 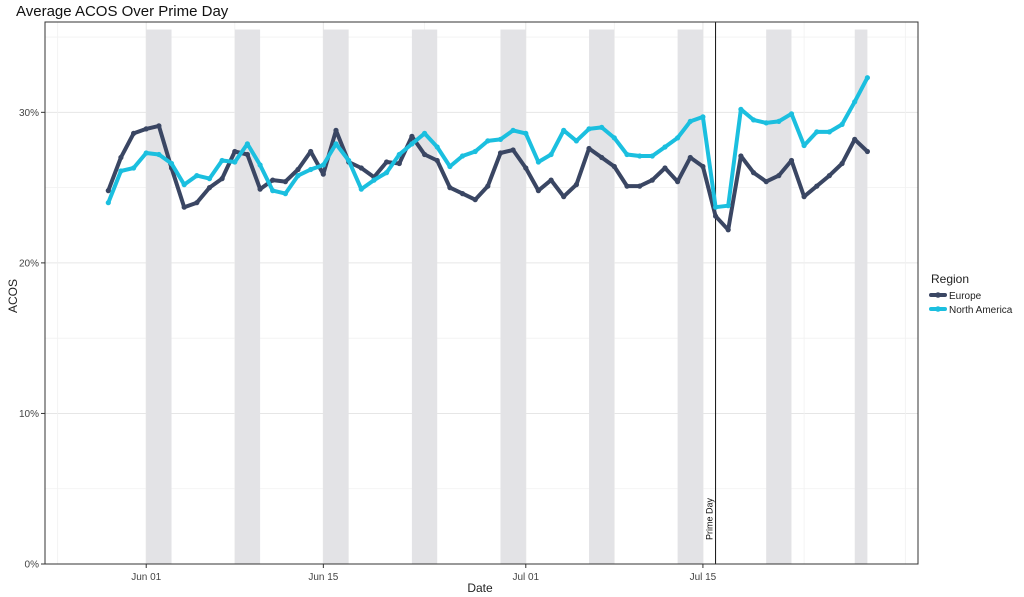 What do you see at coordinates (950, 279) in the screenshot?
I see `legend-title: Region` at bounding box center [950, 279].